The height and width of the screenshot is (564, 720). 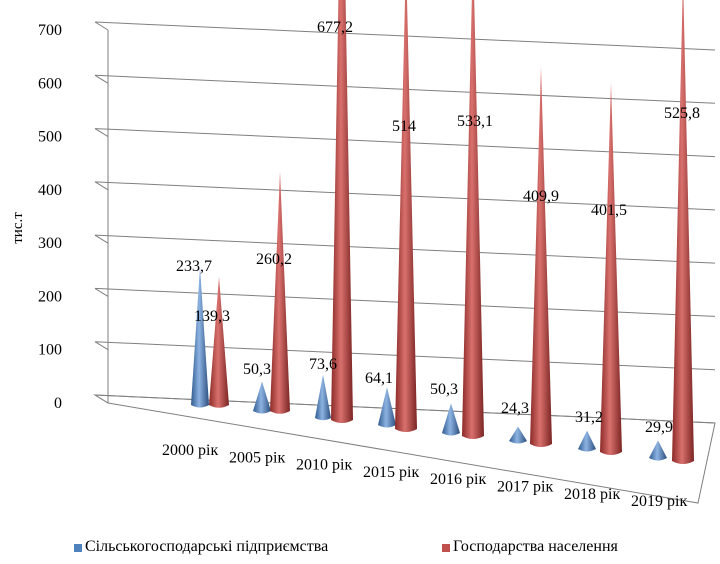 I want to click on legend-label: Сільськогосподарські підприємства, so click(x=207, y=546).